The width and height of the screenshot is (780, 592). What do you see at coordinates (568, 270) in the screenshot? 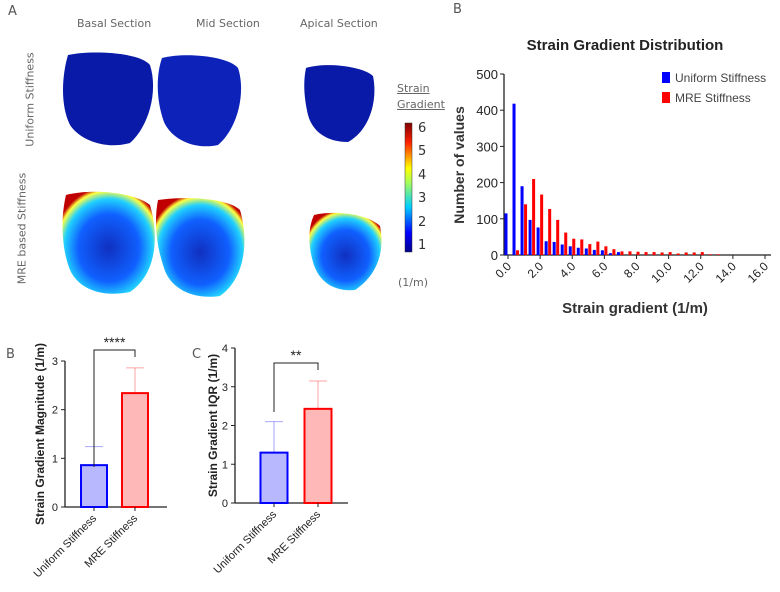
I see `x-tick-label: 4.0` at bounding box center [568, 270].